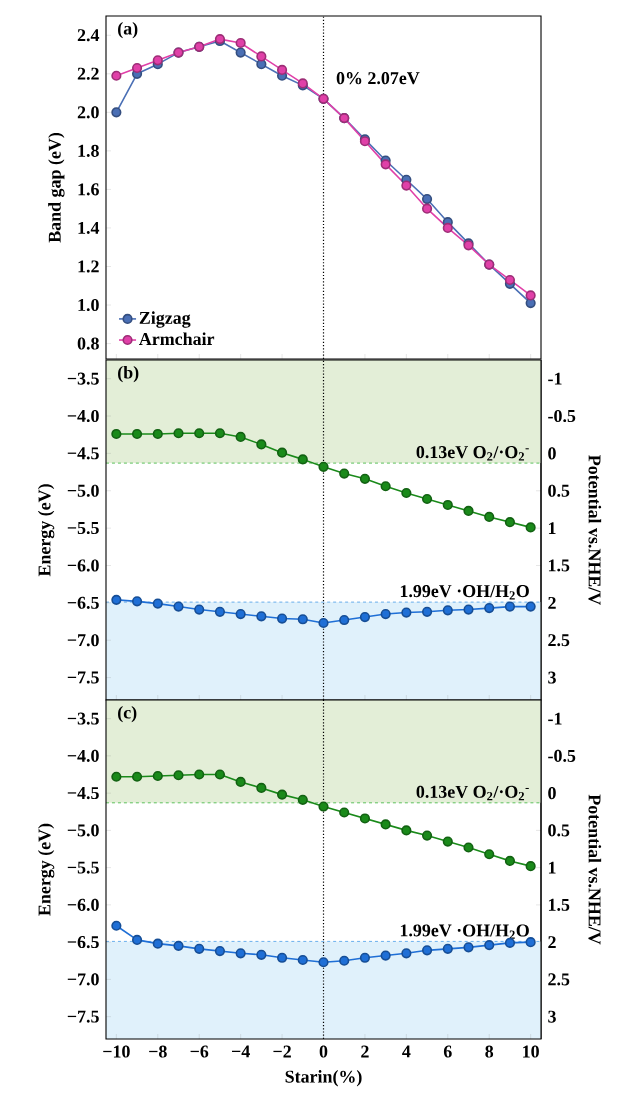 The image size is (619, 1097). I want to click on x-tick-label: −10, so click(116, 1051).